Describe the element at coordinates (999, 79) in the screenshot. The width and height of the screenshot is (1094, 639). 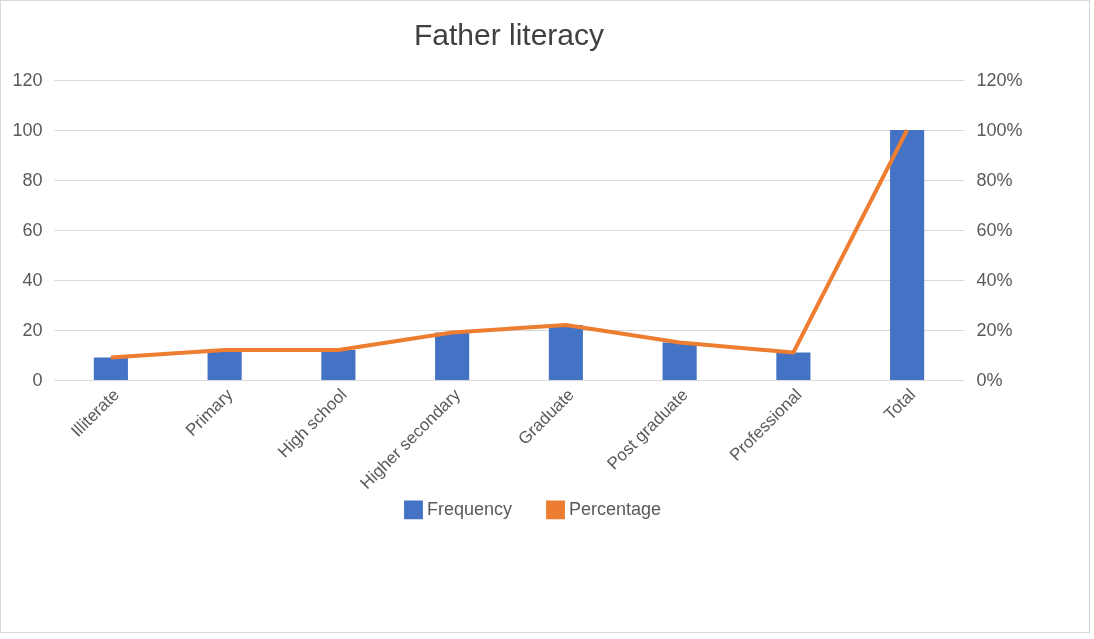
I see `y2-tick-label: 120%` at that location.